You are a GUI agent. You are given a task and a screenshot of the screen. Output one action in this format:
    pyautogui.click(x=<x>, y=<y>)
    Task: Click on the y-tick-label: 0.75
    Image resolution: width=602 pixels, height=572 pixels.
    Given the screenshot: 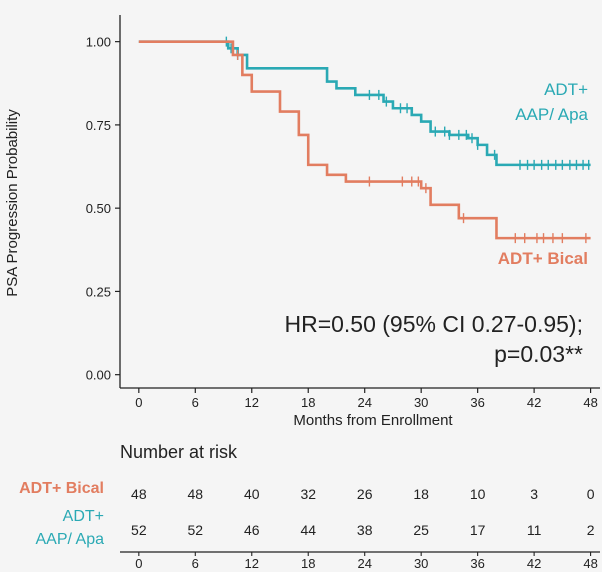 What is the action you would take?
    pyautogui.click(x=98, y=125)
    